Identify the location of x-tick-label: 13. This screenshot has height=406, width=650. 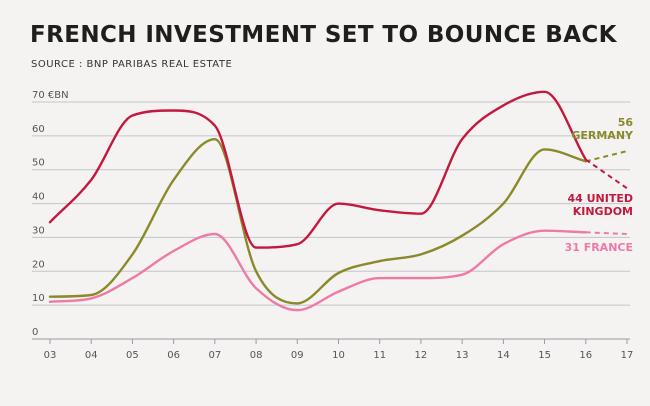
(462, 355).